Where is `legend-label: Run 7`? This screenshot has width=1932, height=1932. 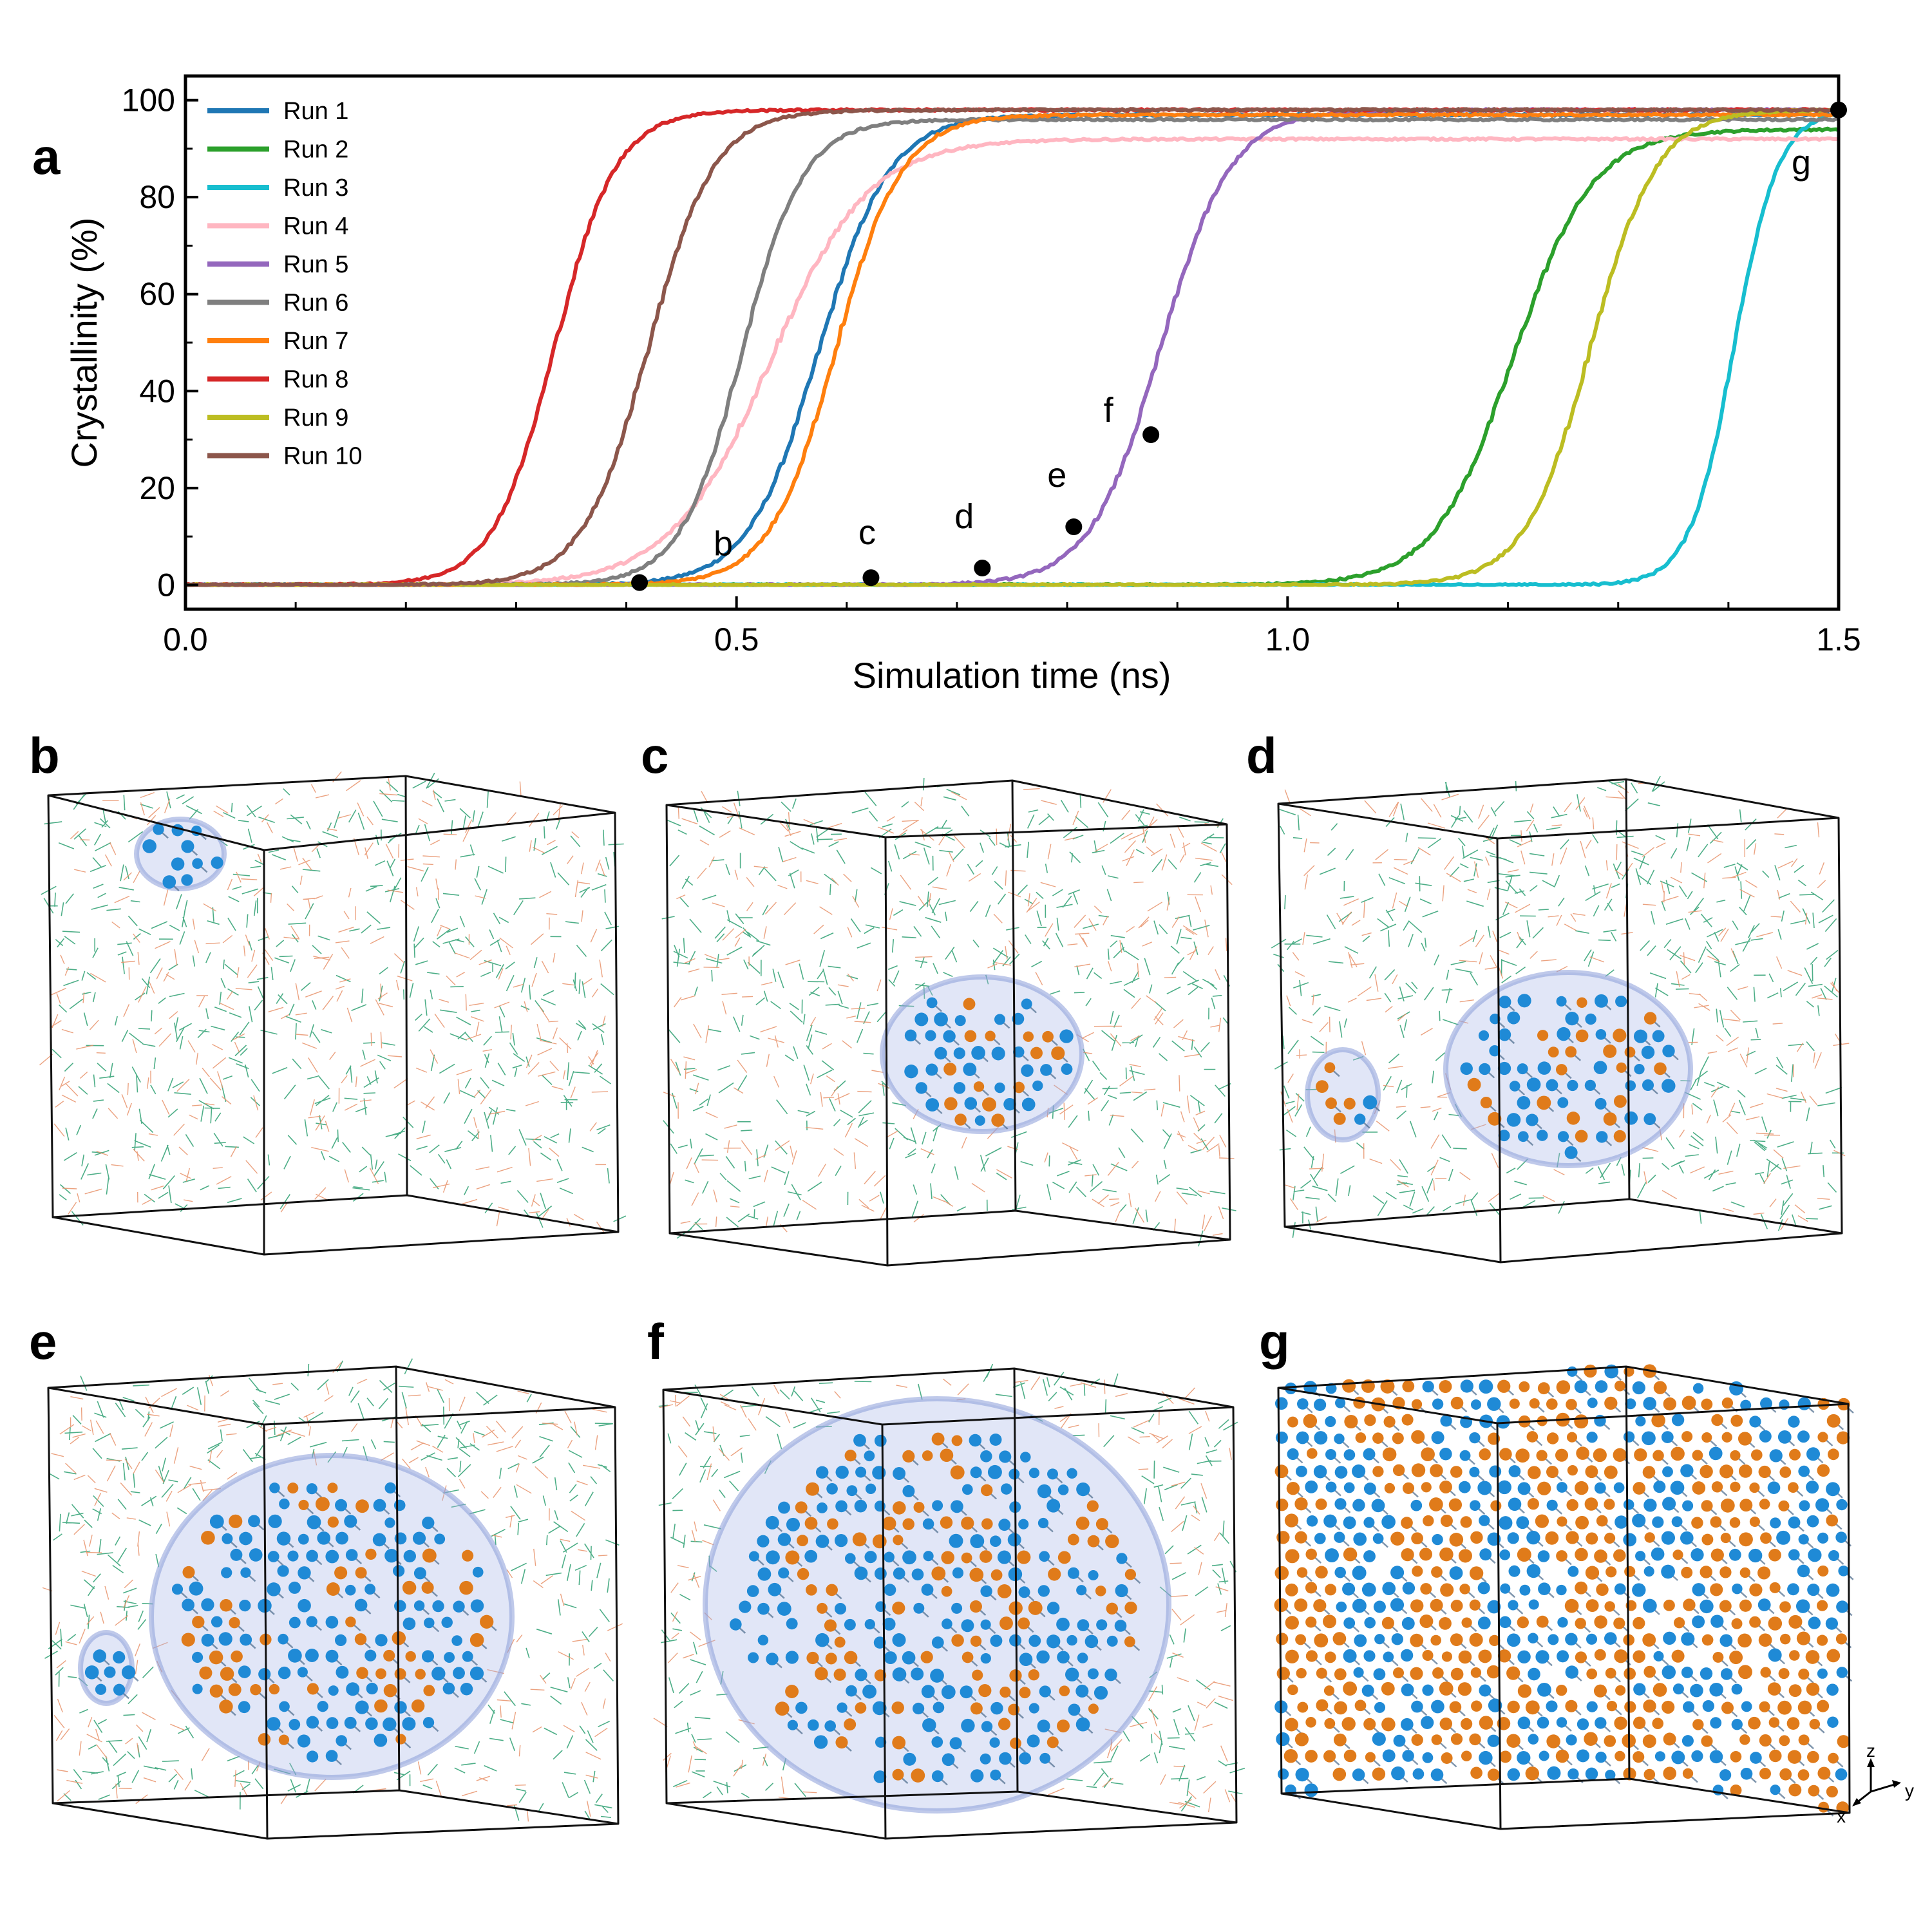 legend-label: Run 7 is located at coordinates (315, 341).